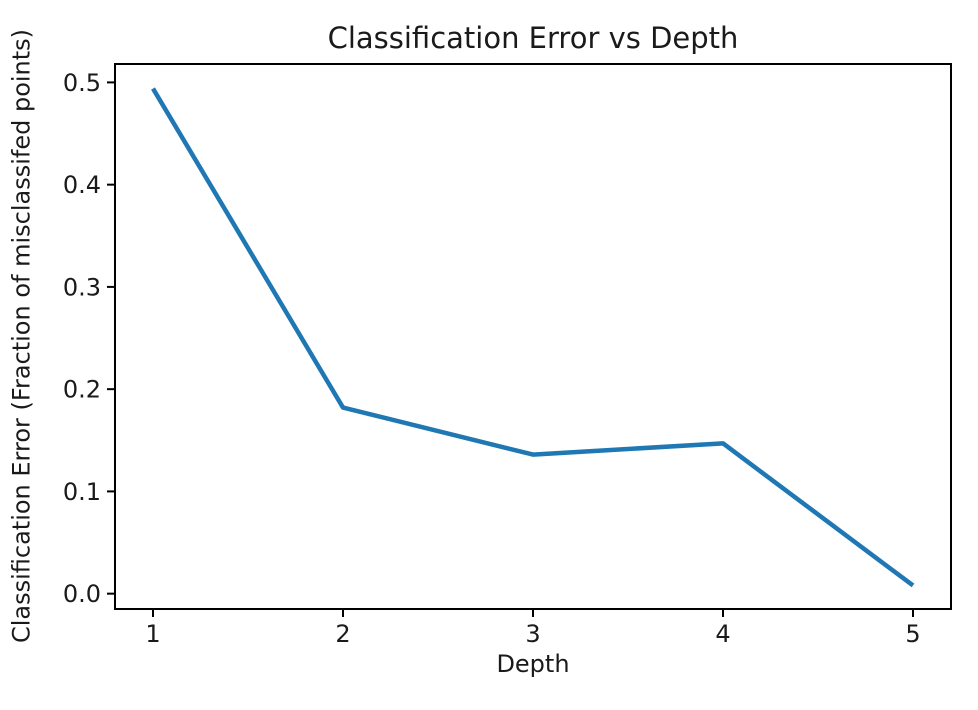 This screenshot has height=710, width=978. I want to click on y-tick-label: 0.3, so click(82, 287).